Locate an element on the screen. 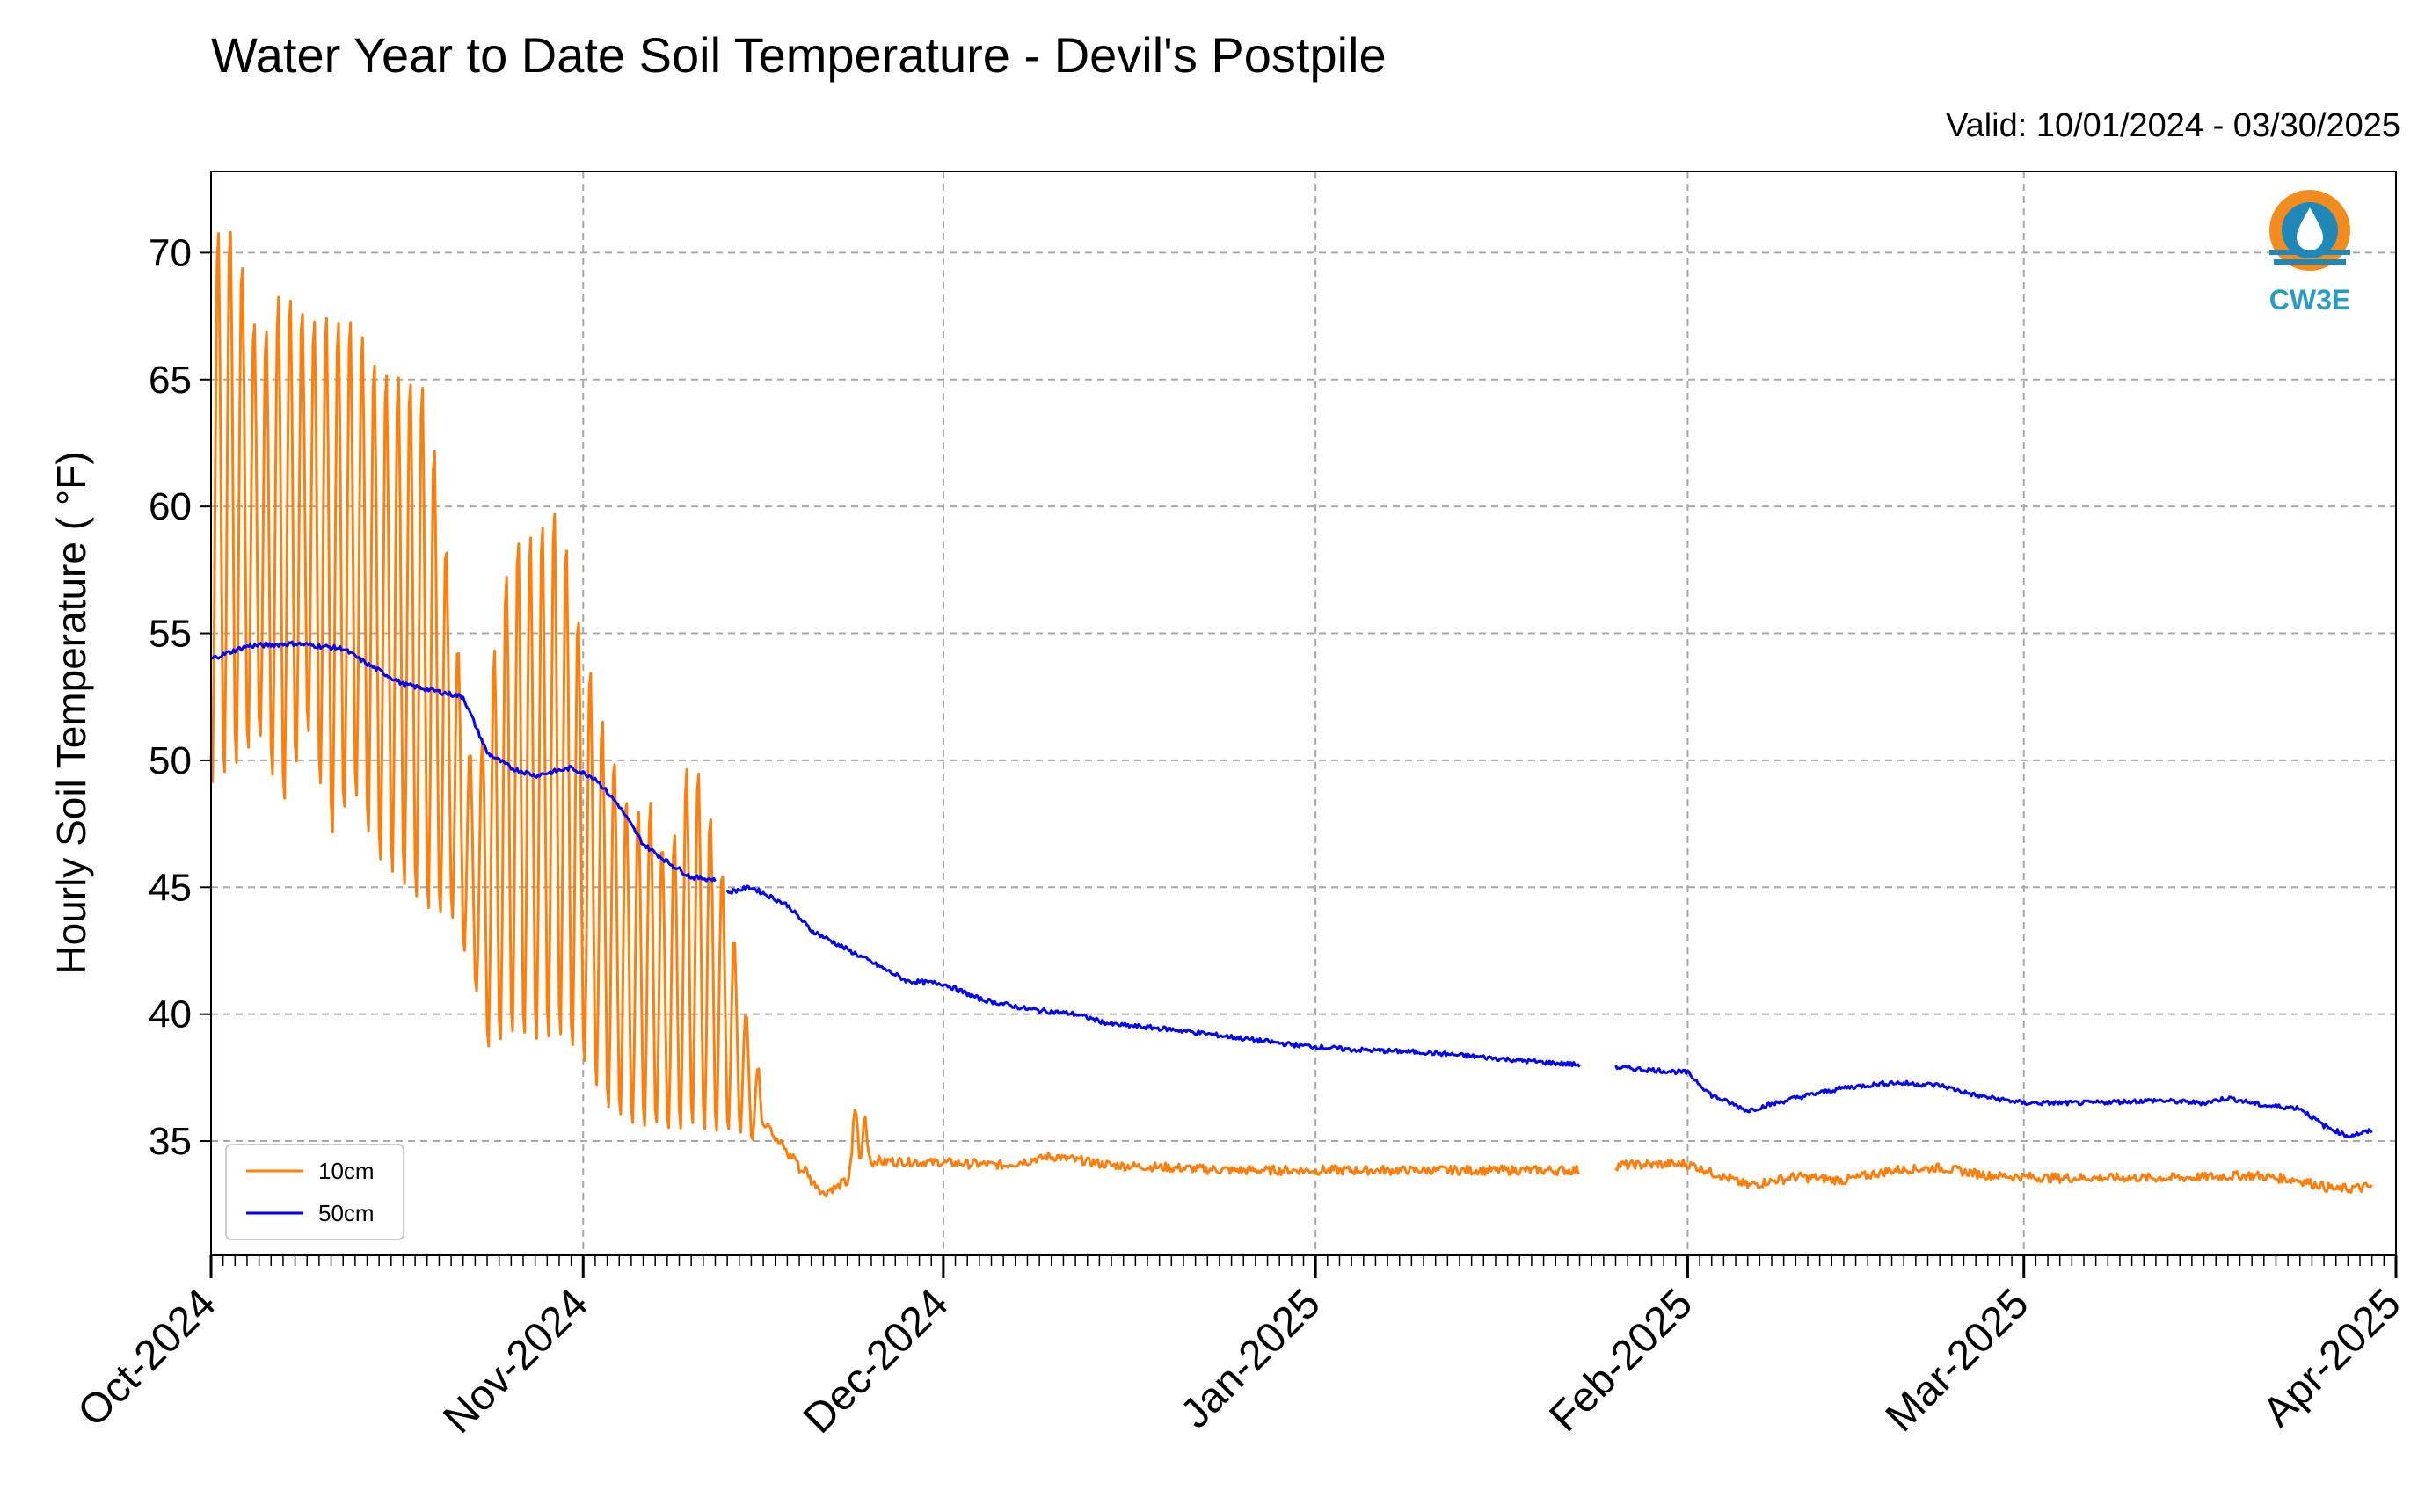 This screenshot has width=2425, height=1512. x-tick-label: Apr-2025 is located at coordinates (2332, 1358).